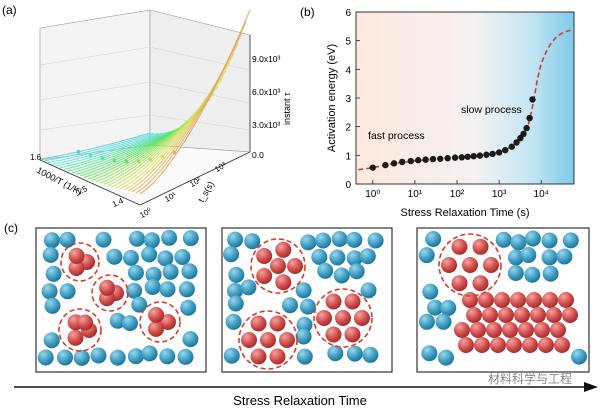 Image resolution: width=600 pixels, height=409 pixels. What do you see at coordinates (258, 155) in the screenshot?
I see `z-tick-0: 0.0` at bounding box center [258, 155].